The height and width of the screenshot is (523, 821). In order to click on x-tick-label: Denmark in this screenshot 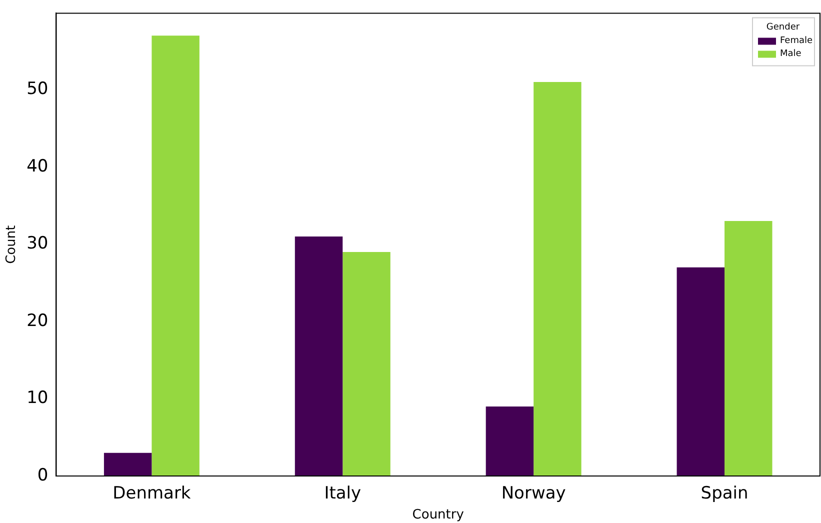, I will do `click(151, 494)`.